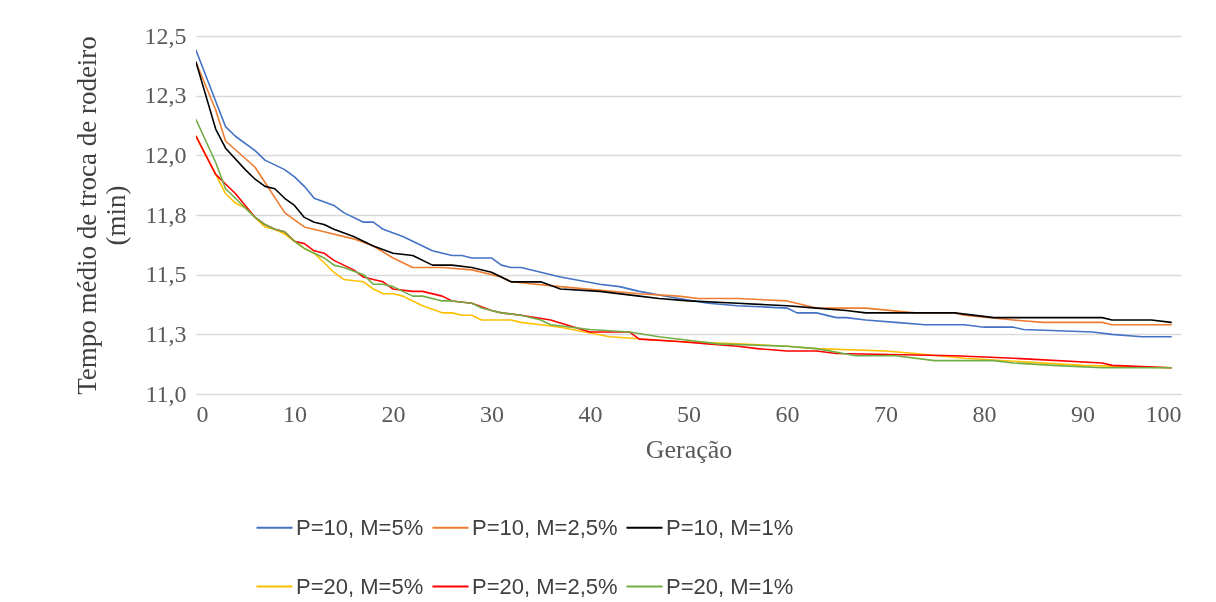 This screenshot has height=602, width=1216. I want to click on x-tick-label: 100, so click(1163, 413).